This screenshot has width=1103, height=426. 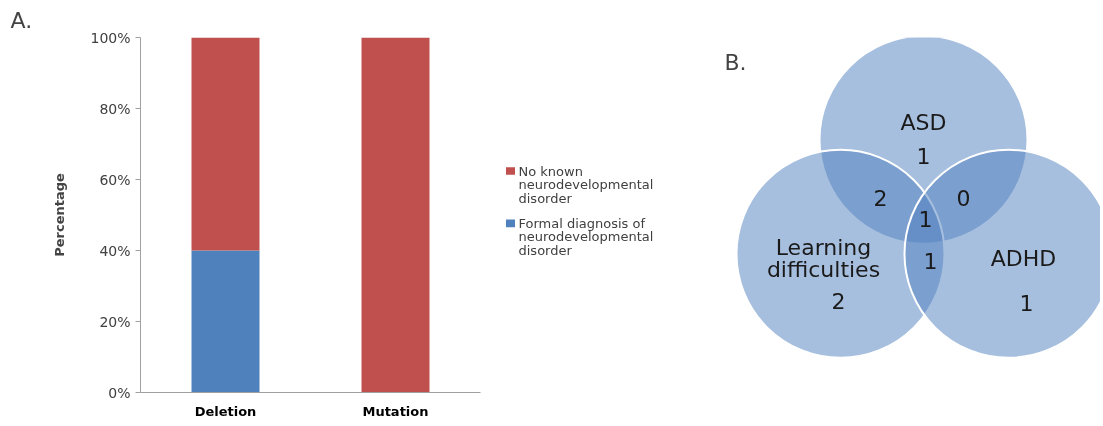 I want to click on y-tick-label: 100%, so click(x=110, y=37).